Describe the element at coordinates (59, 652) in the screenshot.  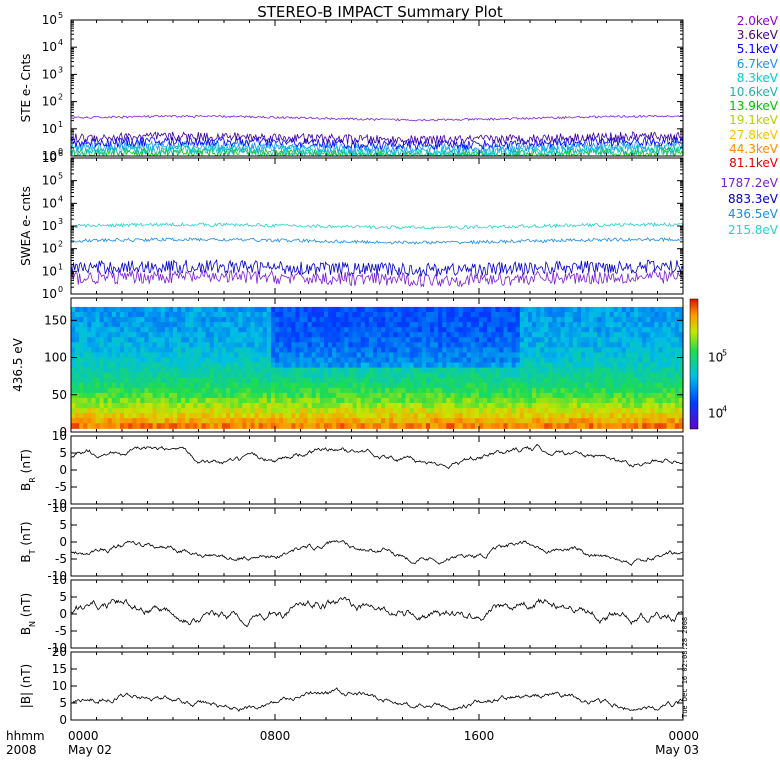
I see `ytick-label: 20` at that location.